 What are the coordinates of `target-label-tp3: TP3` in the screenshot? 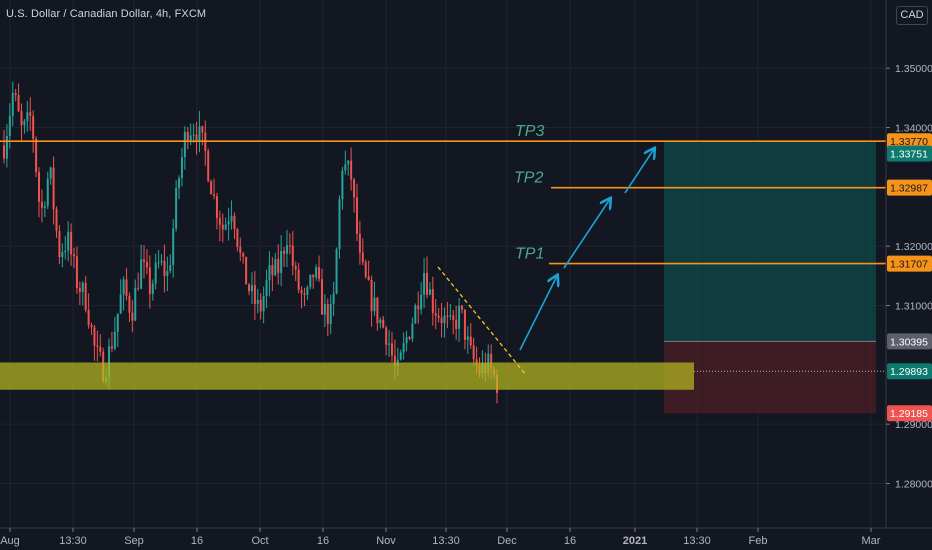 It's located at (529, 131).